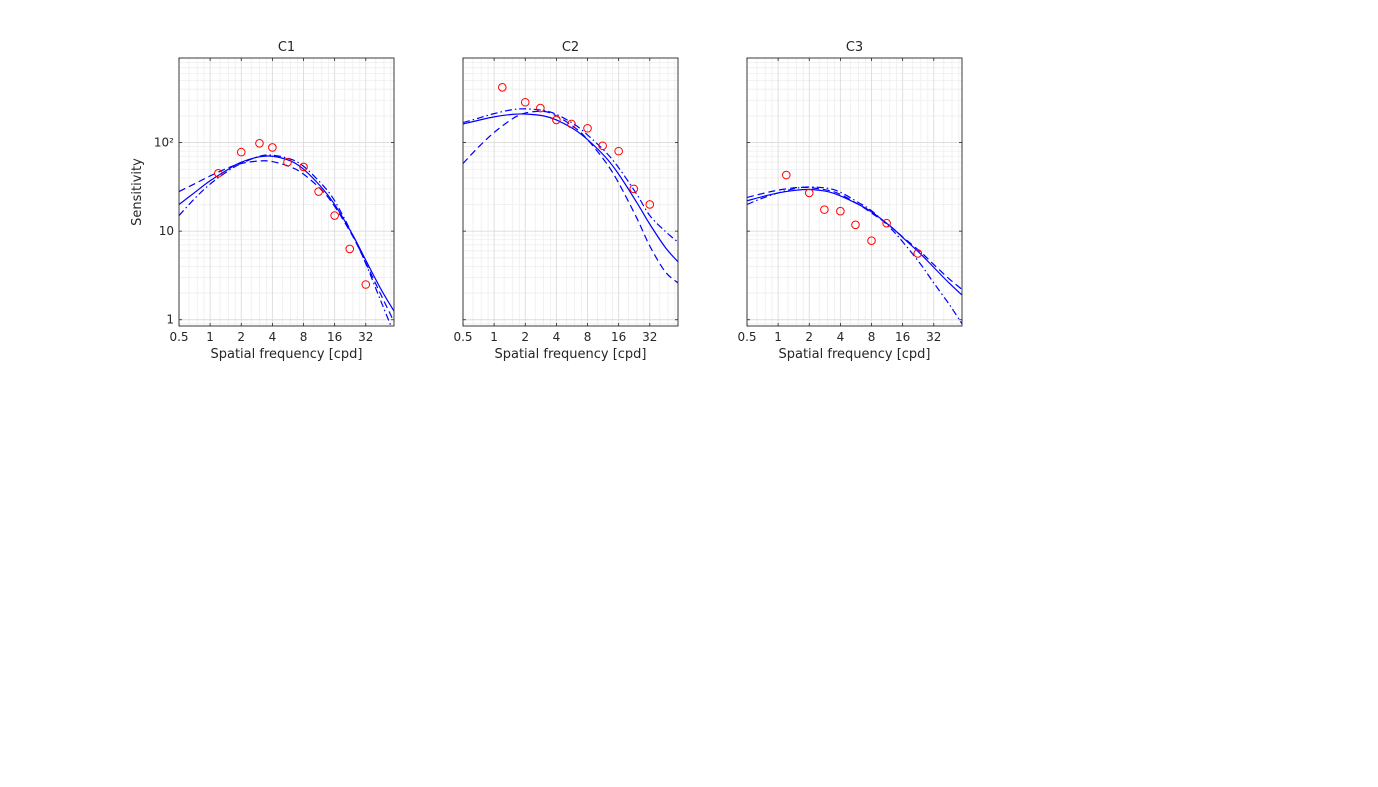  I want to click on chart-panel-2: 0.5 1 2 4 8 16 32 C2 Spatial frequency [cpd], so click(565, 201).